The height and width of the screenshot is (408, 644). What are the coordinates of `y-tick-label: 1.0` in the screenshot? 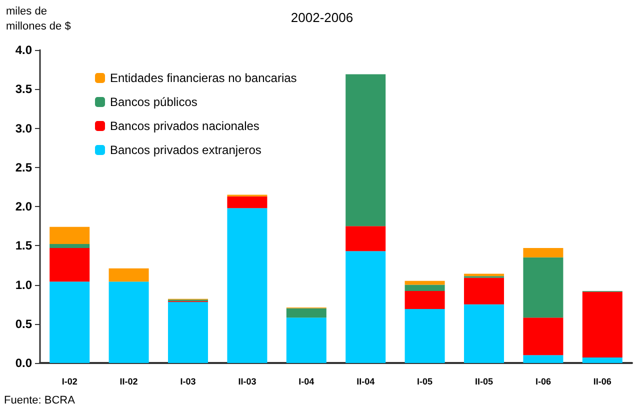 It's located at (23, 285).